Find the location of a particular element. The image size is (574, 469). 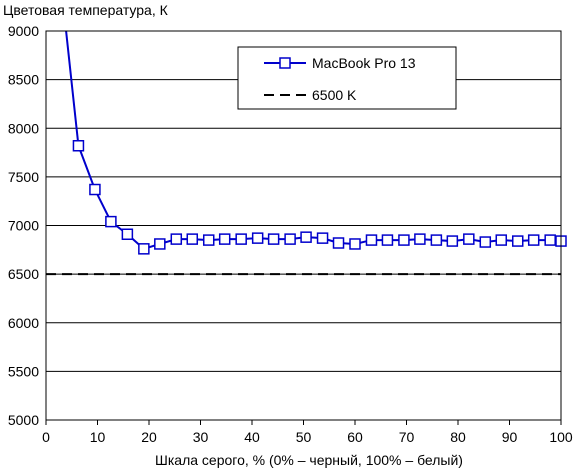

x-tick-label: 60 is located at coordinates (355, 437).